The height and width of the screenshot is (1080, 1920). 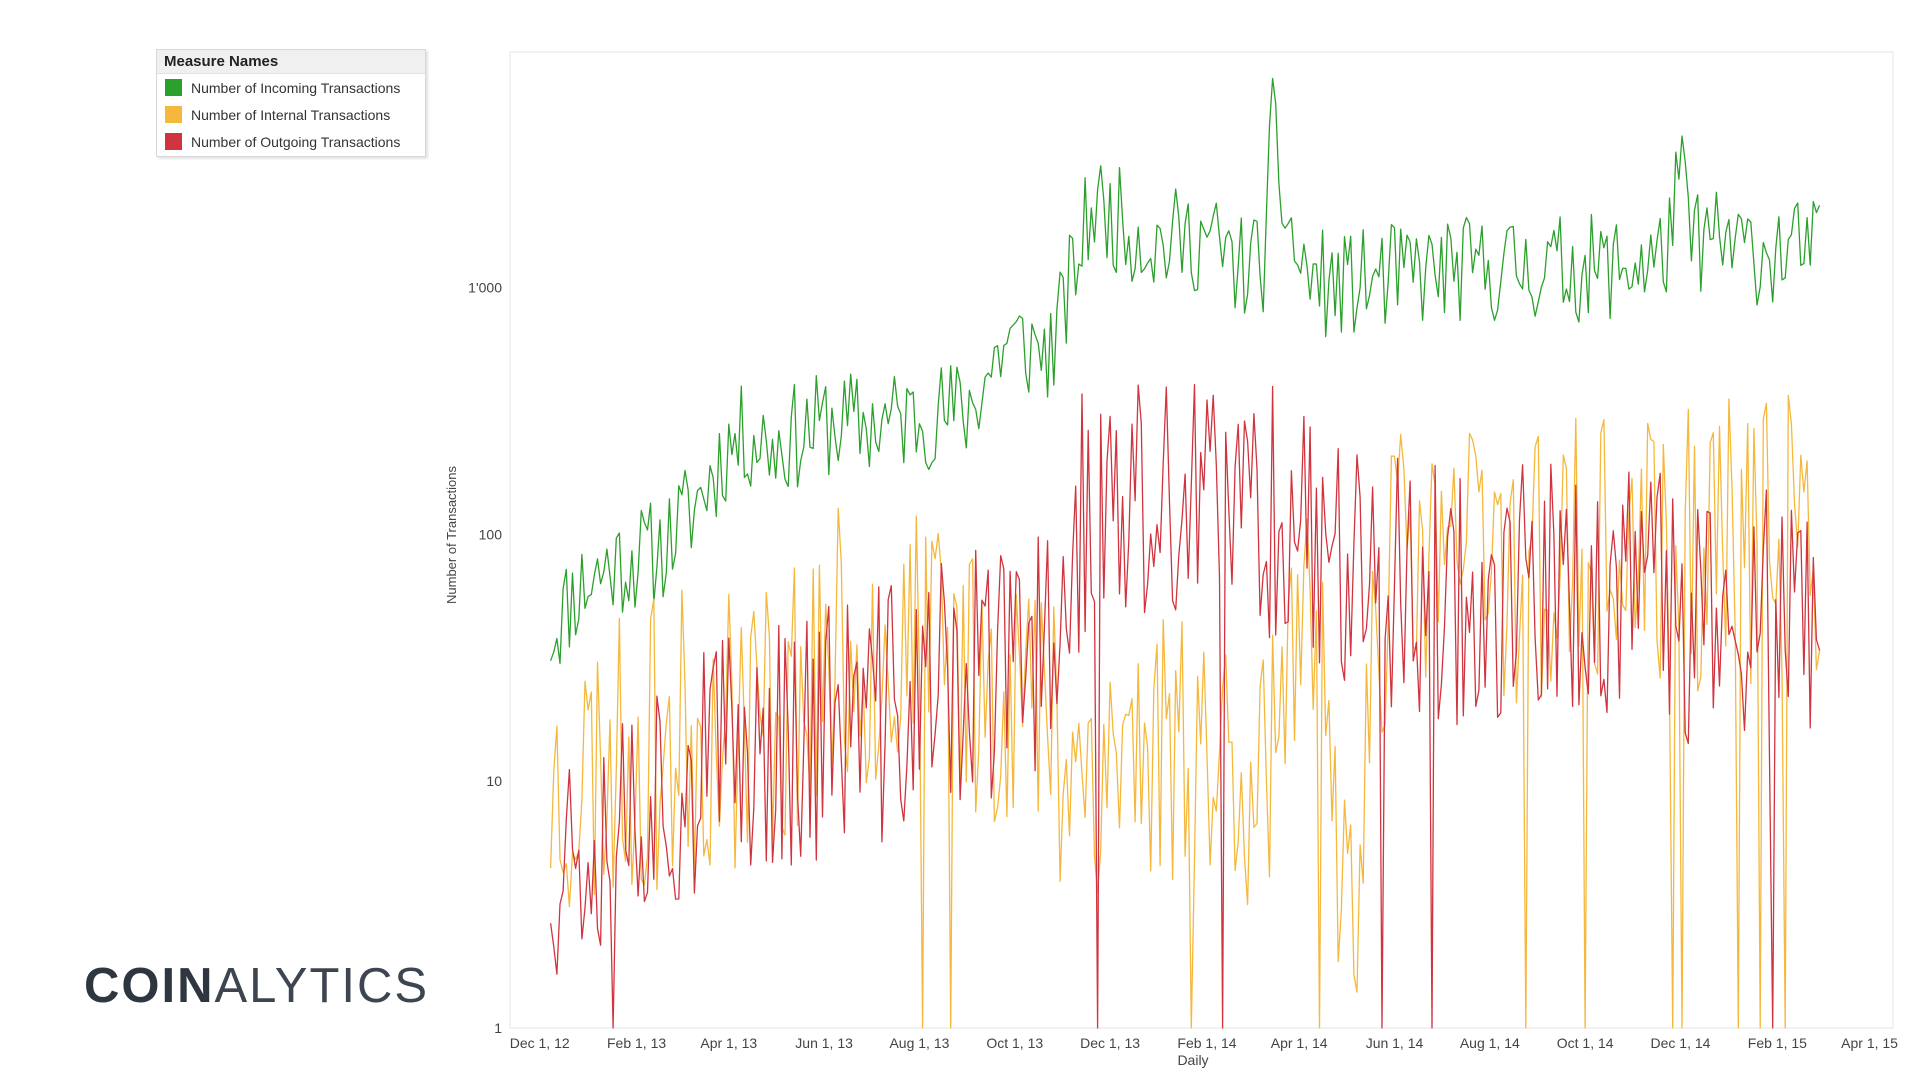 I want to click on x-tick-label: Oct 1, 14, so click(x=1585, y=1043).